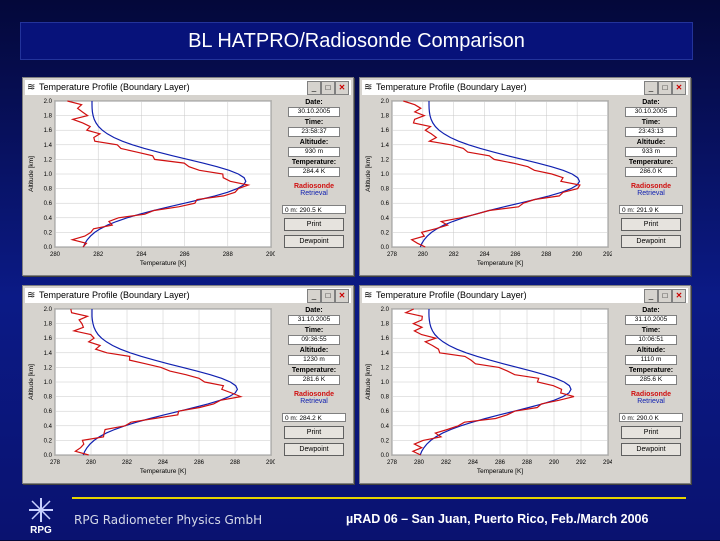 Image resolution: width=720 pixels, height=541 pixels. Describe the element at coordinates (228, 255) in the screenshot. I see `x-tick-label: 288` at that location.